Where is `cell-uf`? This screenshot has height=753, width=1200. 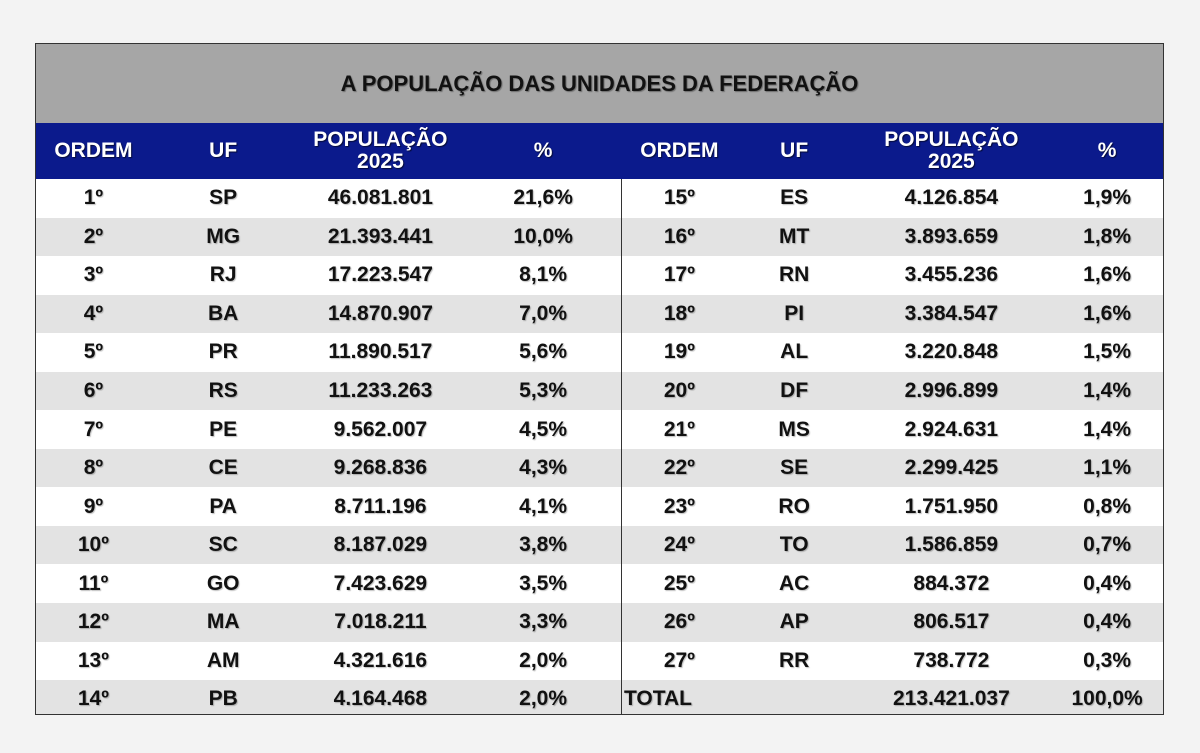 cell-uf is located at coordinates (794, 697).